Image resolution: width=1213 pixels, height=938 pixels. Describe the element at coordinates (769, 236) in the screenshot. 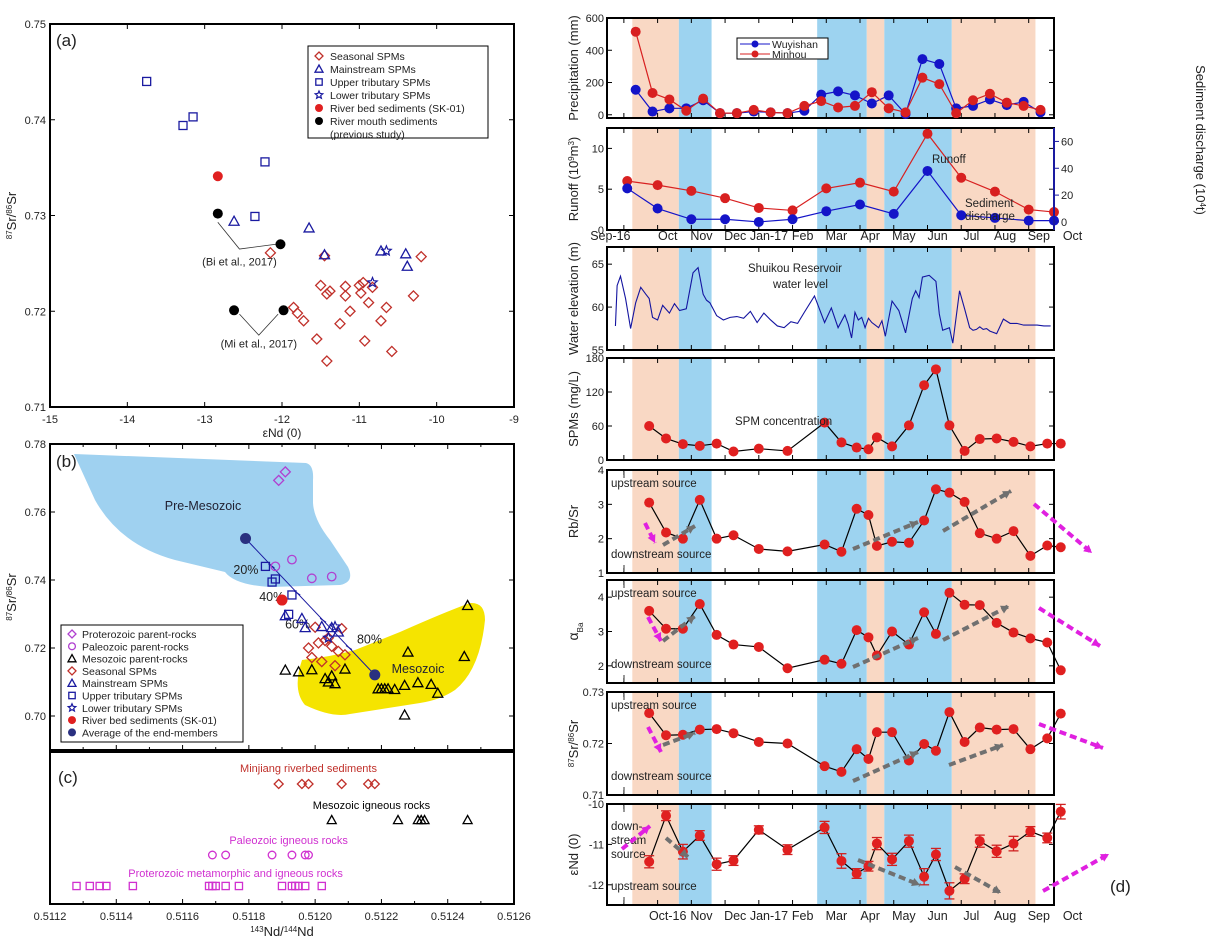

I see `month-label: Jan-17` at that location.